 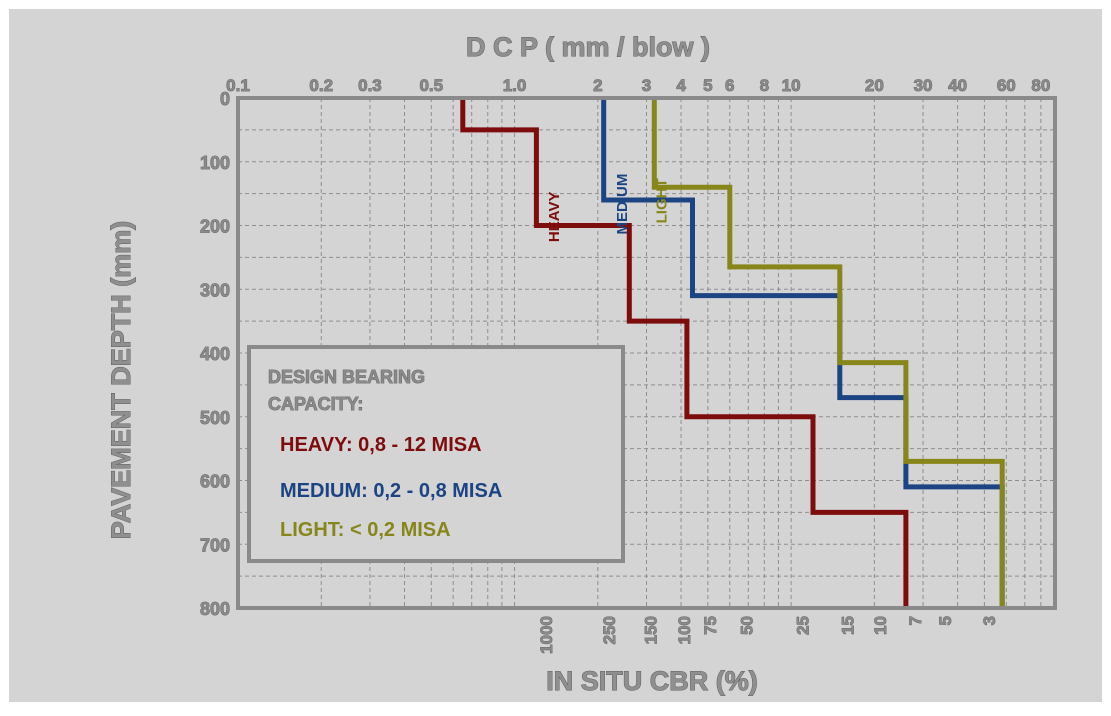 I want to click on series-label-light: LIGHT, so click(x=662, y=200).